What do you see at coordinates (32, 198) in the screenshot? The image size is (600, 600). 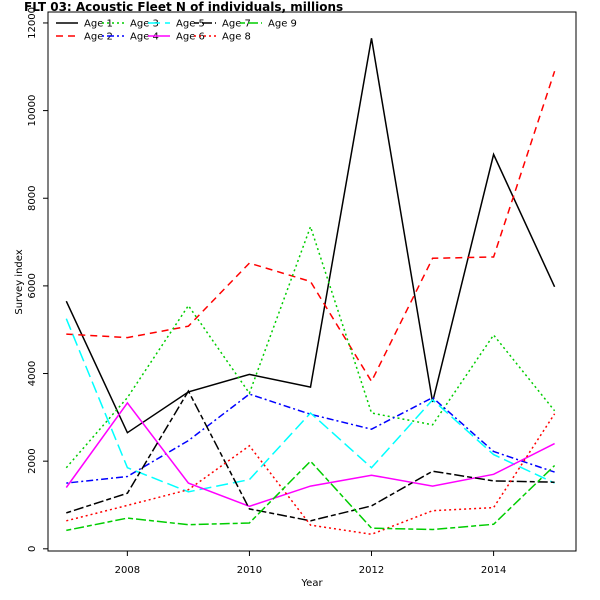 I see `y-tick-label: 8000` at bounding box center [32, 198].